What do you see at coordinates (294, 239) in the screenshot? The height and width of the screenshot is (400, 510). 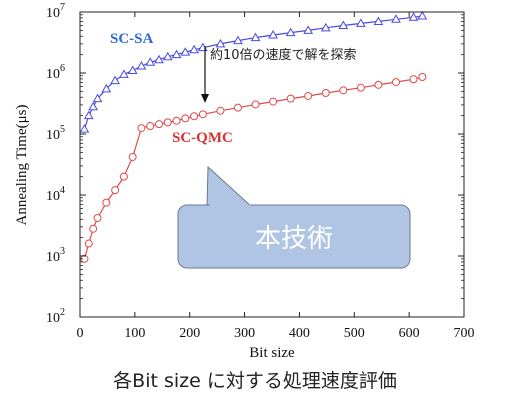 I see `callout-text: 本技術` at bounding box center [294, 239].